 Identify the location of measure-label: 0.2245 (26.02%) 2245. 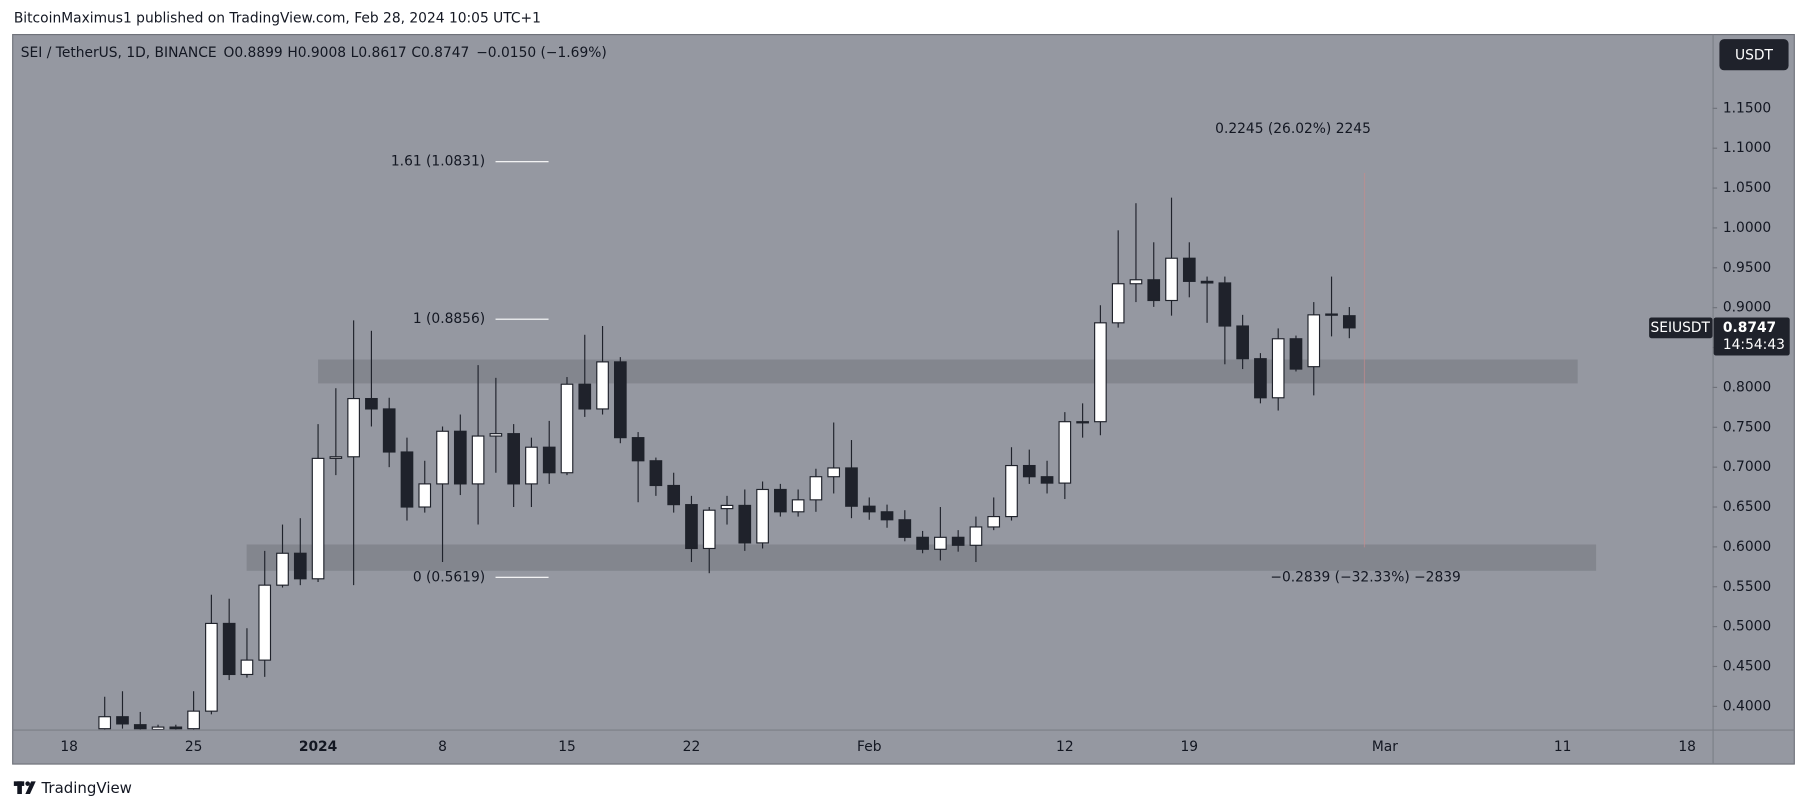
(1293, 129).